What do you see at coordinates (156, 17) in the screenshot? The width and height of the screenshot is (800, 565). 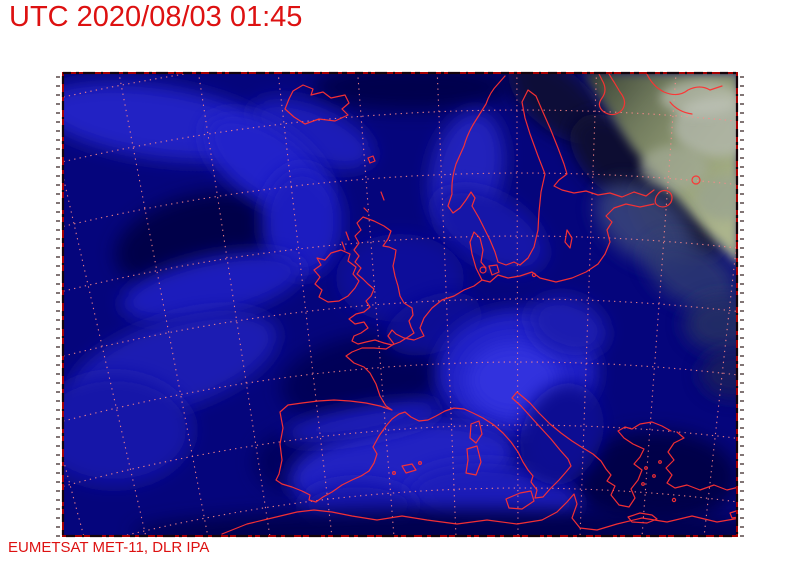 I see `timestamp-title: UTC 2020/08/03 01:45` at bounding box center [156, 17].